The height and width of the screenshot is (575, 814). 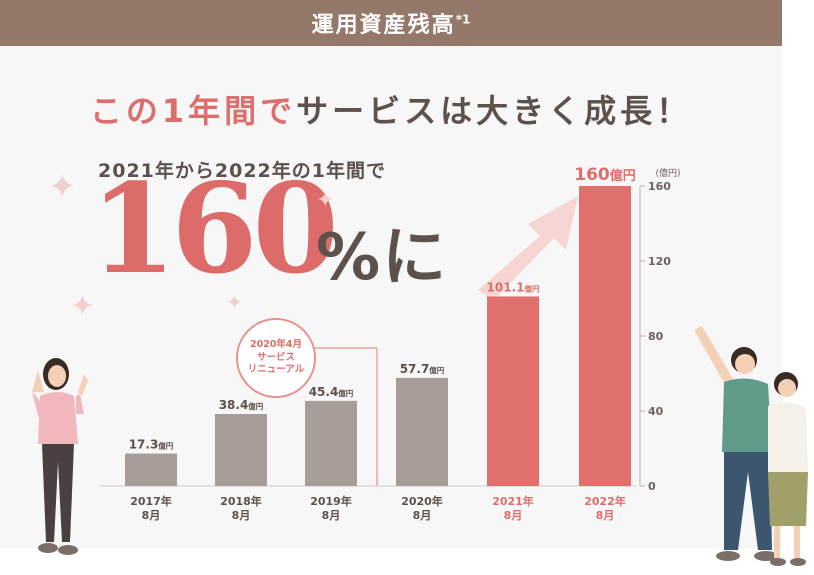 What do you see at coordinates (506, 287) in the screenshot?
I see `bar-value-number: 101.1` at bounding box center [506, 287].